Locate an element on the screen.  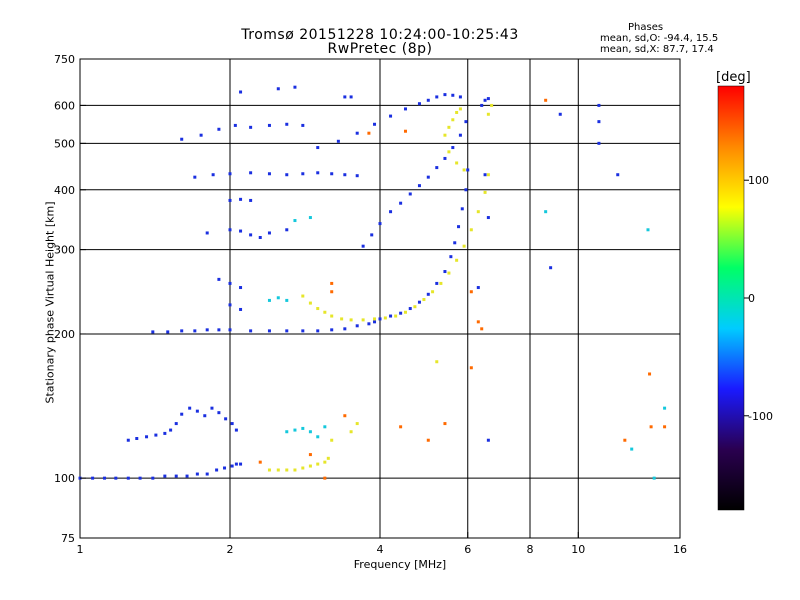
chart-title: Tromsø 20151228 10:24:00-10:25:43 is located at coordinates (380, 35).